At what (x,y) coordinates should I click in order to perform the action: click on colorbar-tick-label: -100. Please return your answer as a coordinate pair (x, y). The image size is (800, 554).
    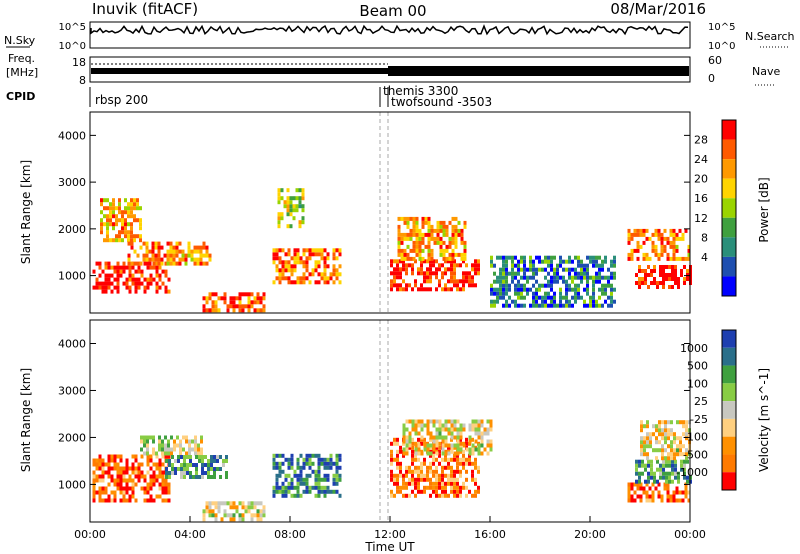
    Looking at the image, I should click on (695, 437).